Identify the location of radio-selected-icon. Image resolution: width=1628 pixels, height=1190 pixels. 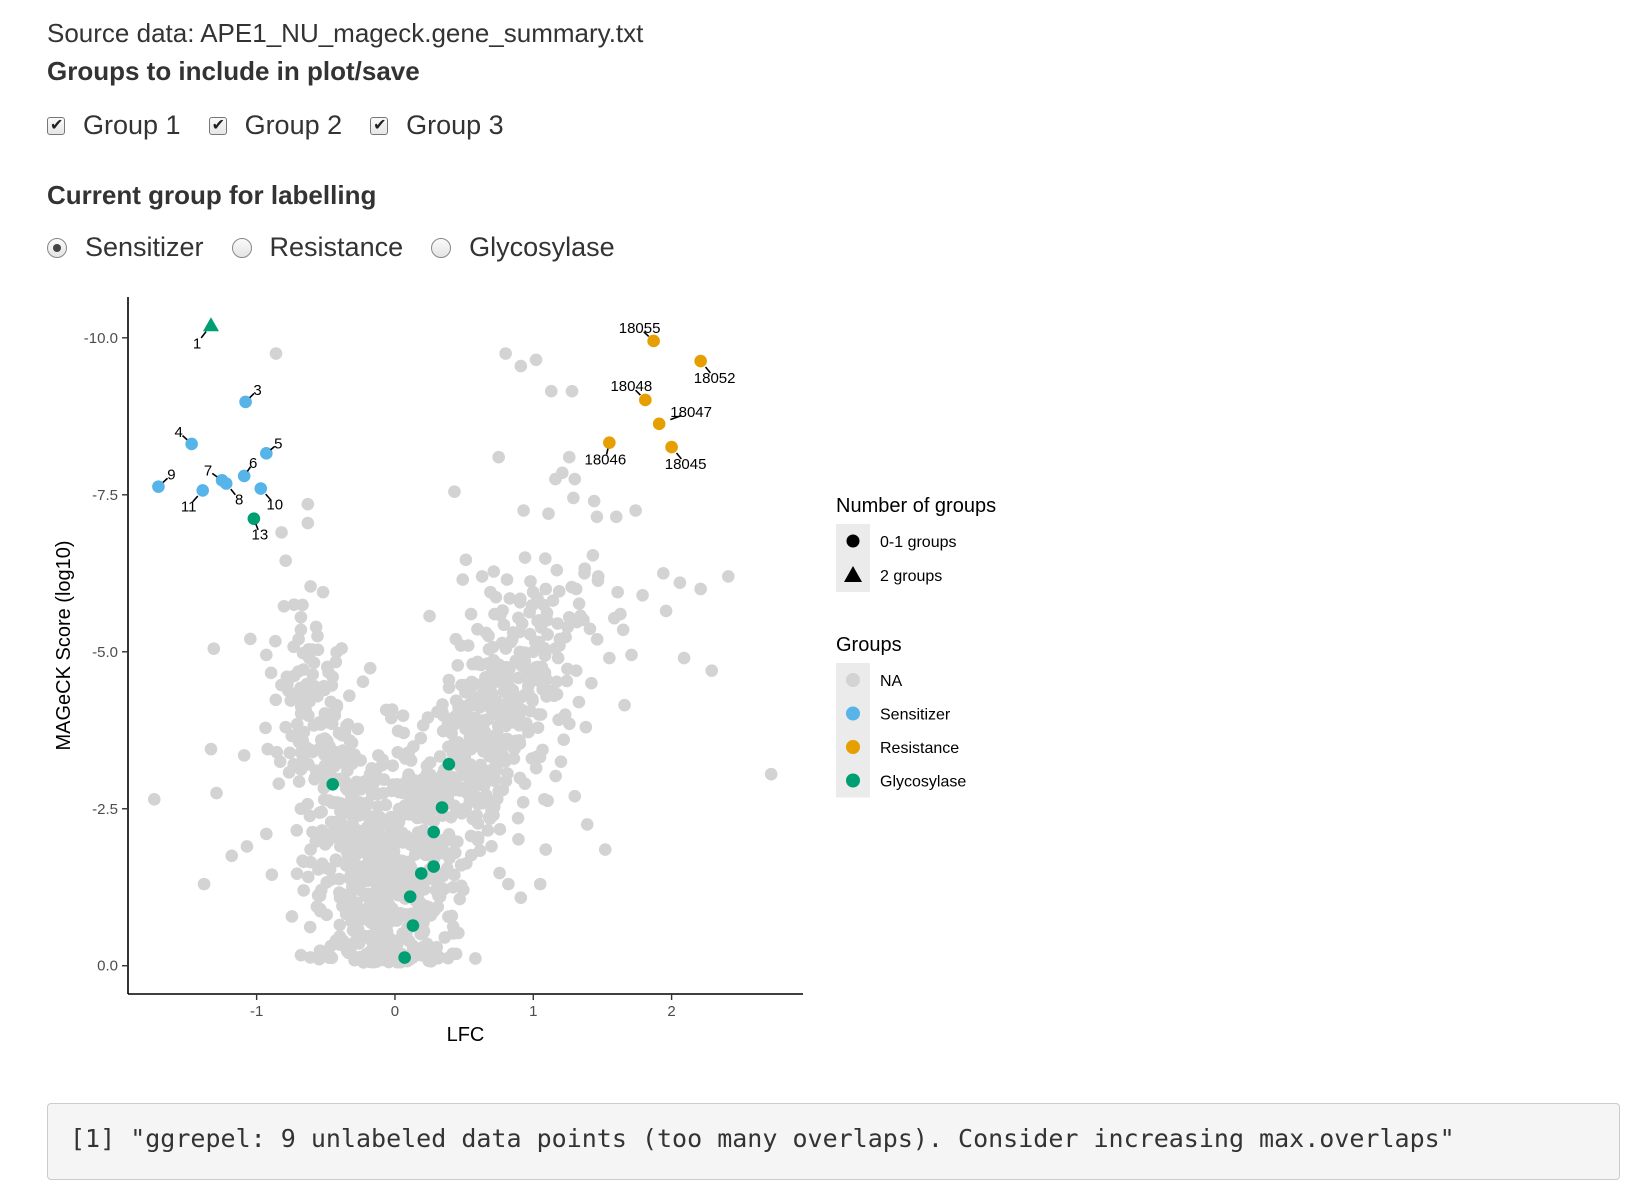
(57, 247).